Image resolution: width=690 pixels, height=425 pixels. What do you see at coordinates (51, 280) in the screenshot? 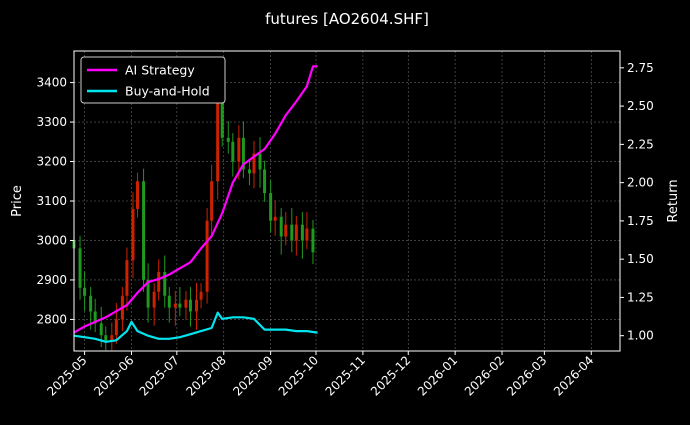
I see `y-left-tick-label: 2900` at bounding box center [51, 280].